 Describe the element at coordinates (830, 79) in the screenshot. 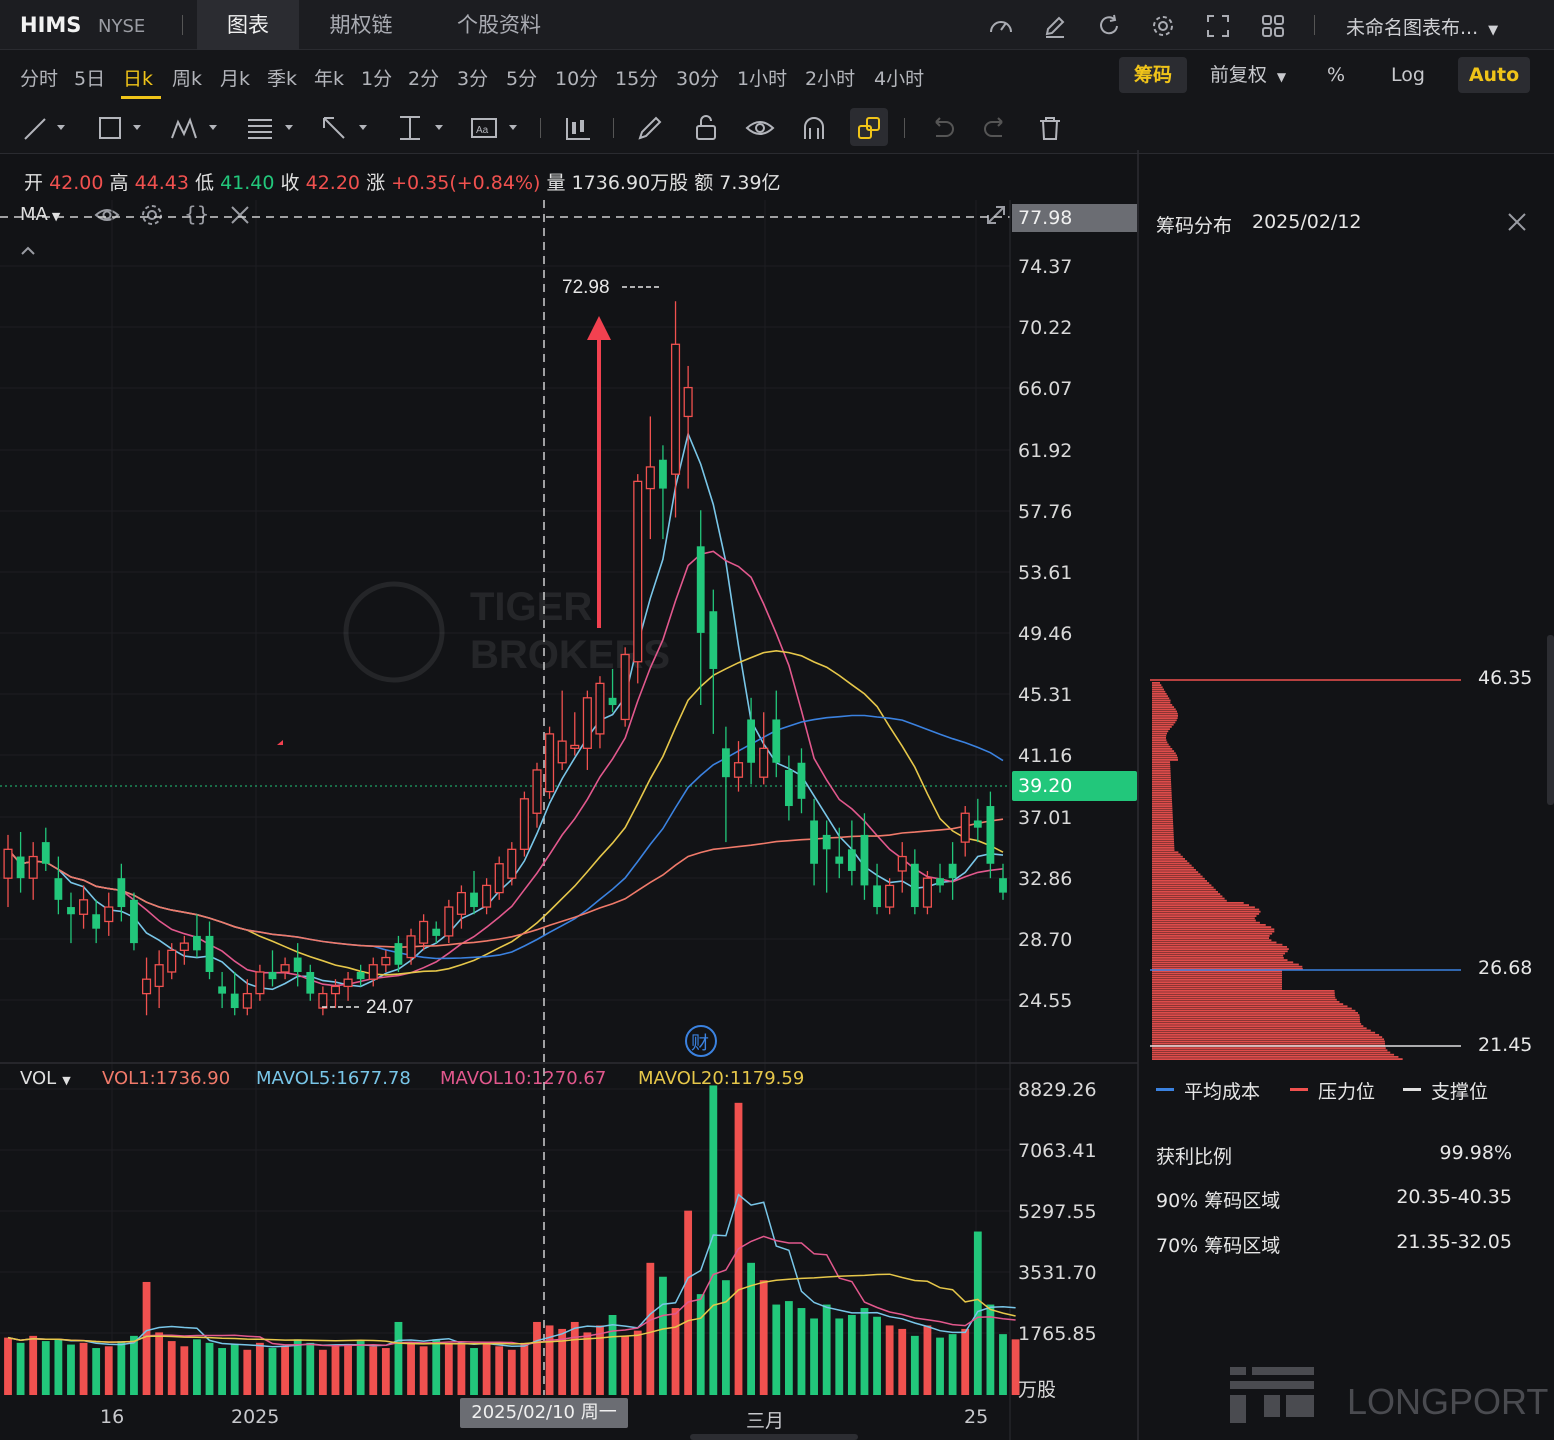

I see `period-2hour: 2小时` at that location.